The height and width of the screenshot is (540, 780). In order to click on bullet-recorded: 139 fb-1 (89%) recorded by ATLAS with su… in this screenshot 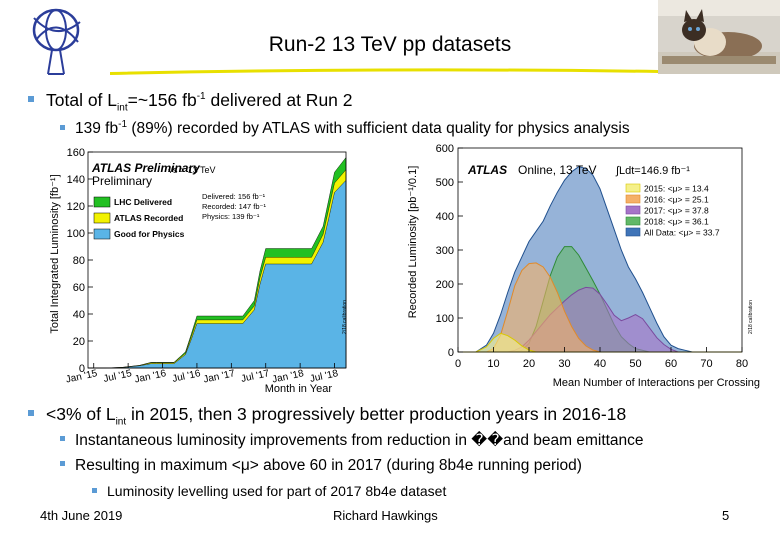, I will do `click(345, 128)`.